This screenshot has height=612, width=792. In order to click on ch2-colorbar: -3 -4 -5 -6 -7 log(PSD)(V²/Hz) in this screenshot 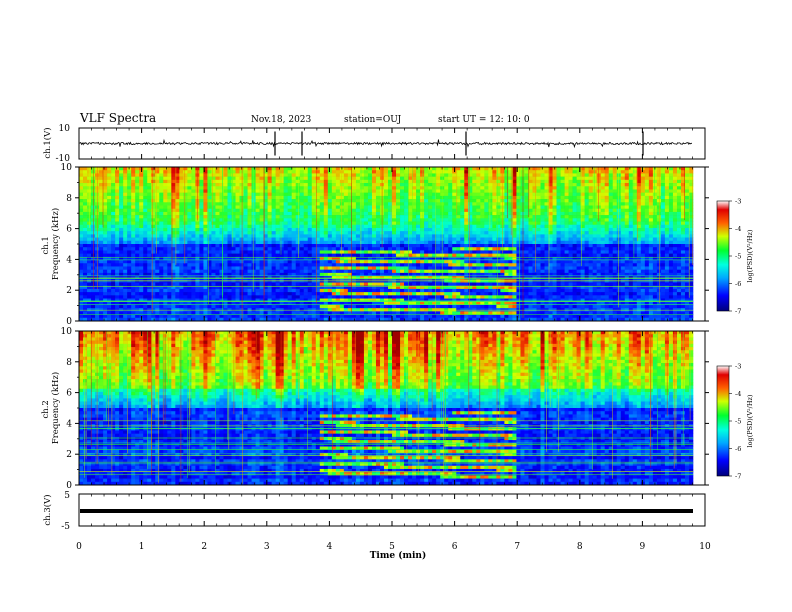, I will do `click(735, 422)`.